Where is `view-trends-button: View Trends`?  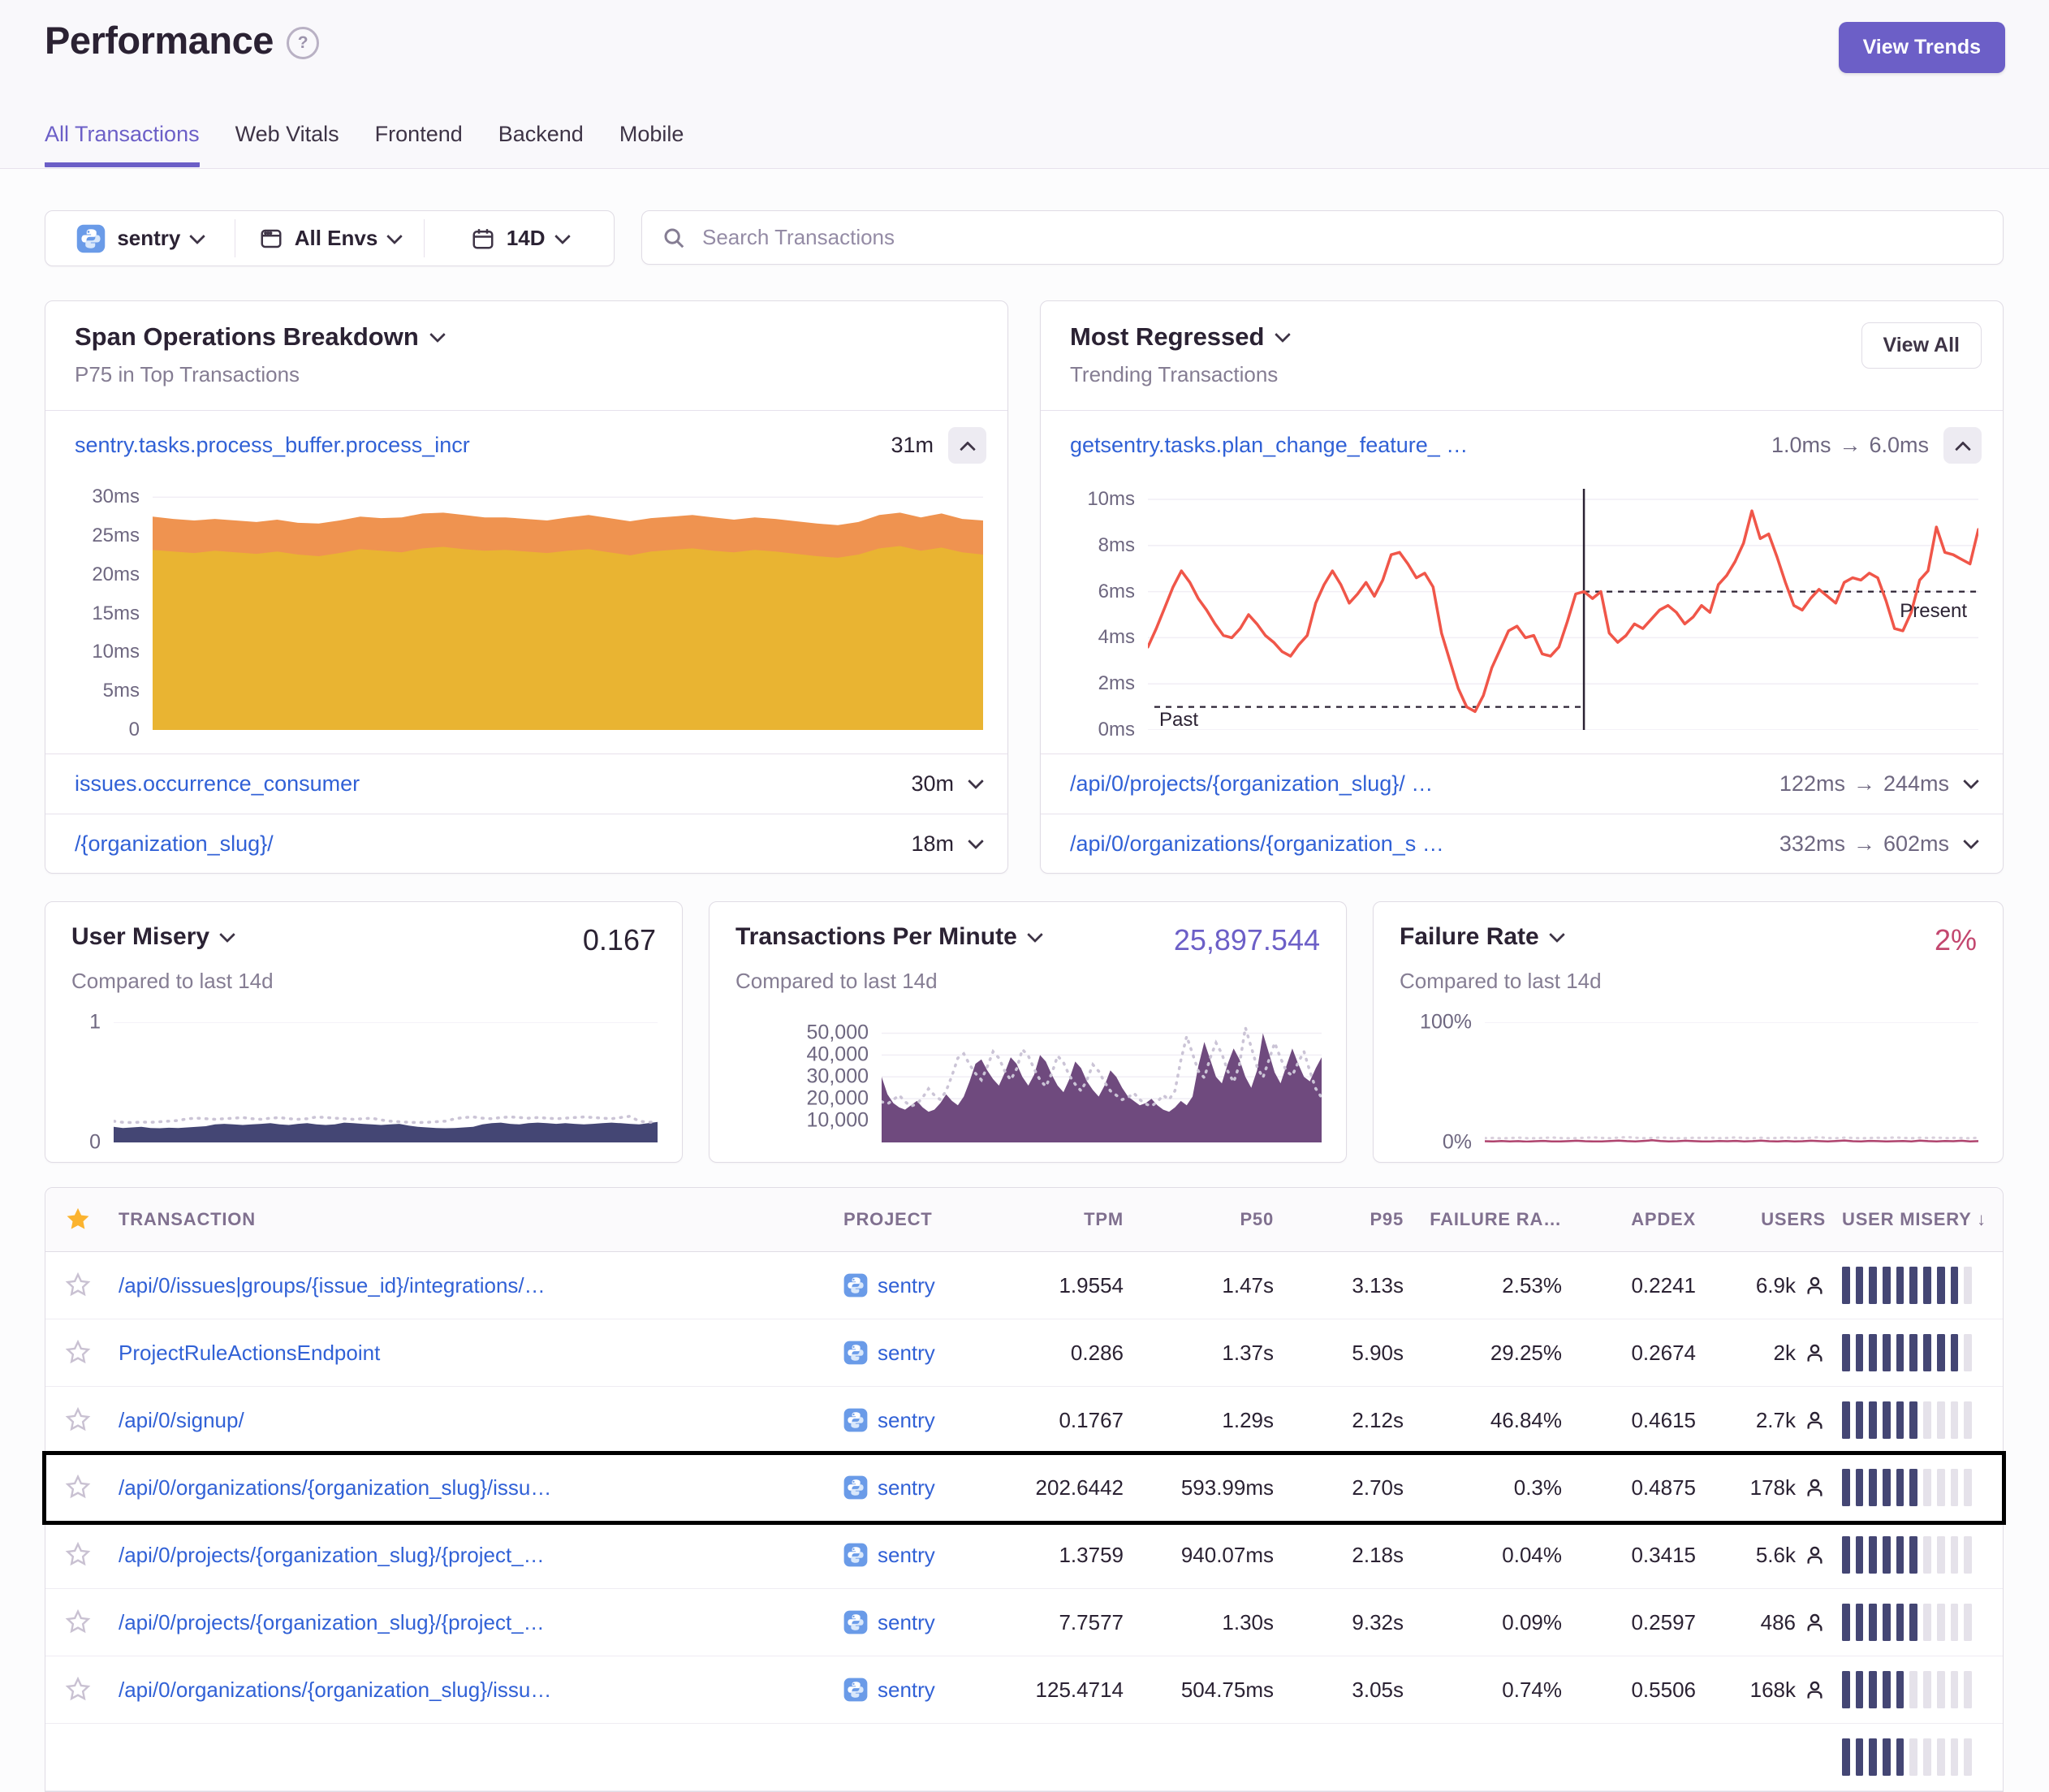
view-trends-button: View Trends is located at coordinates (1921, 47).